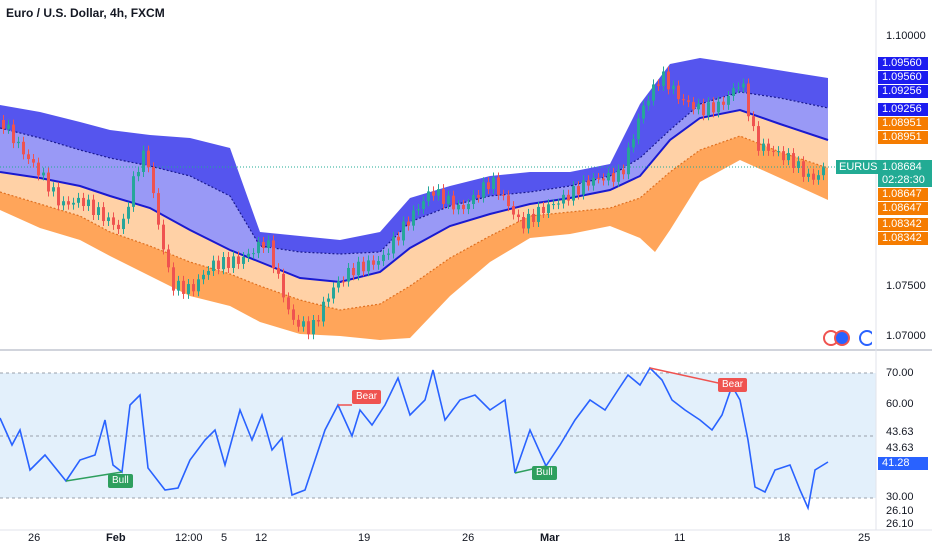 This screenshot has height=550, width=932. I want to click on time-tick: 12, so click(261, 538).